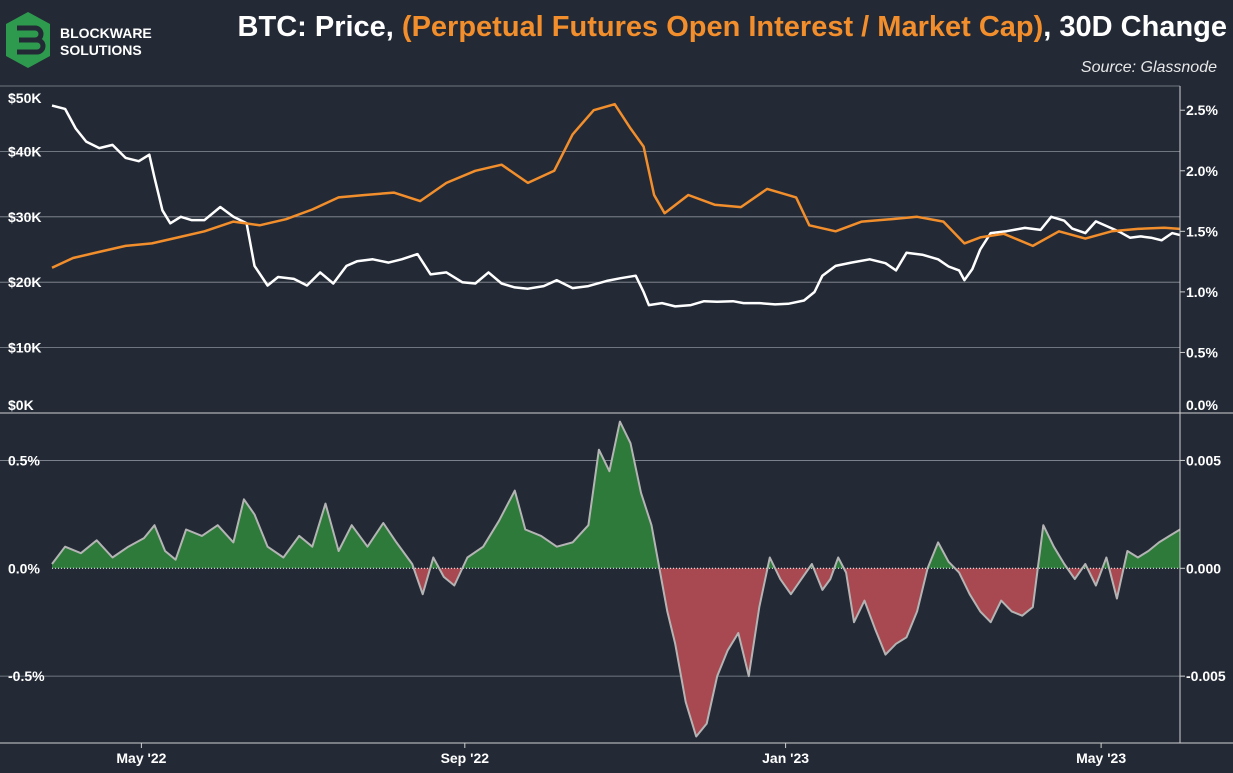 This screenshot has width=1233, height=773. Describe the element at coordinates (24, 98) in the screenshot. I see `top-left-tick-label: $50K` at that location.